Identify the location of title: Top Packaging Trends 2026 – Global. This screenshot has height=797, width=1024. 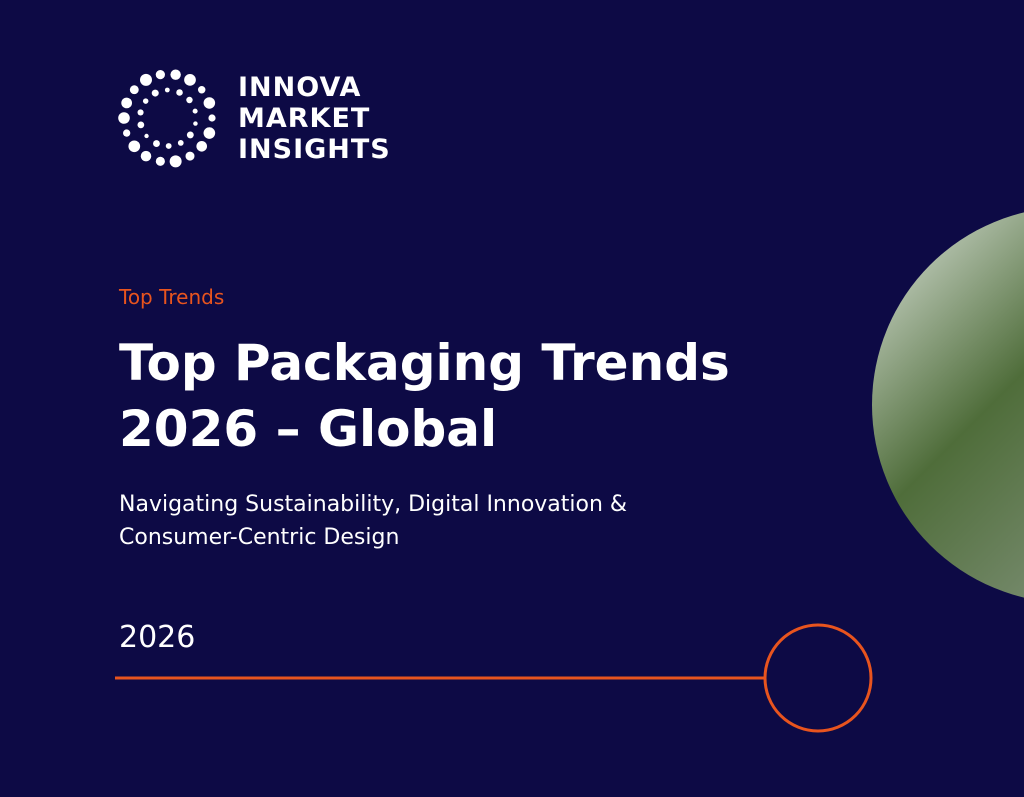
(424, 396).